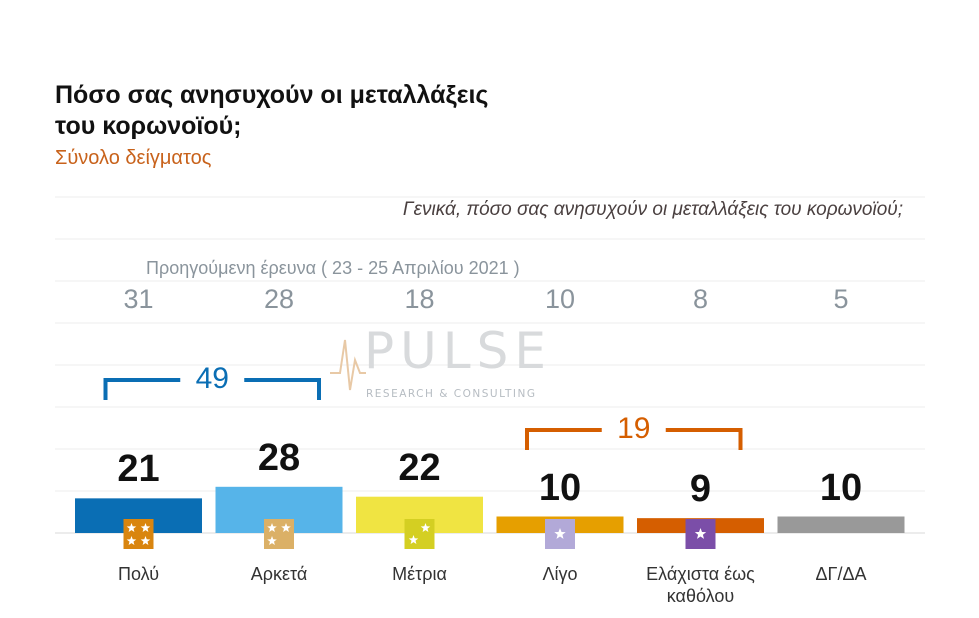 This screenshot has height=618, width=979. What do you see at coordinates (451, 394) in the screenshot?
I see `watermark-tagline: RESEARCH & CONSULTING` at bounding box center [451, 394].